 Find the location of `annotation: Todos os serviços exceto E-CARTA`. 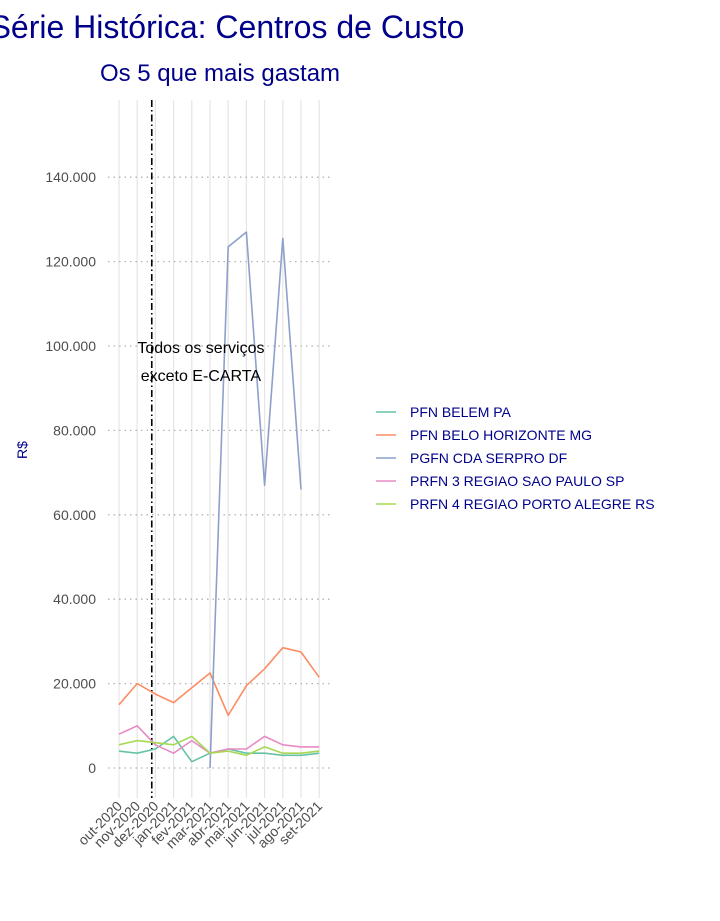

annotation: Todos os serviços exceto E-CARTA is located at coordinates (200, 362).